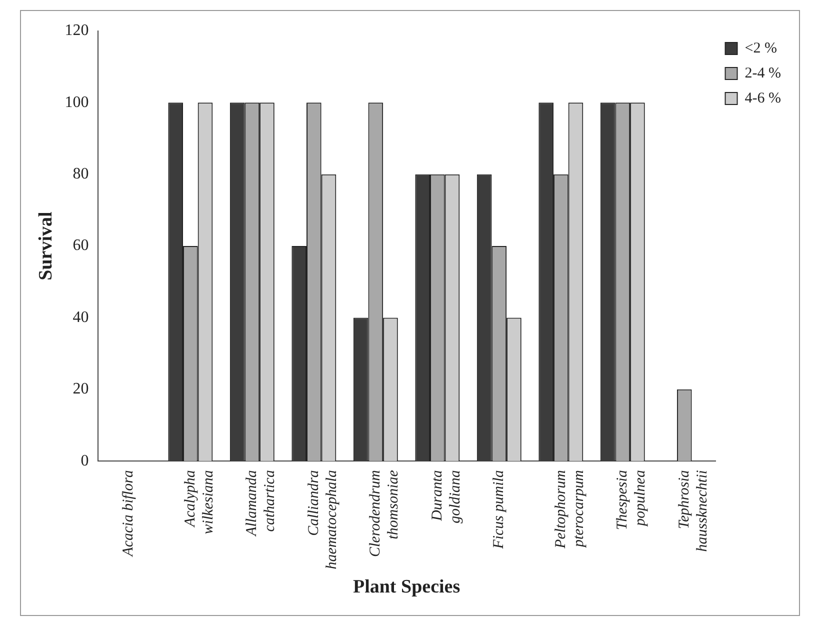 The image size is (819, 632). Describe the element at coordinates (763, 73) in the screenshot. I see `legend-label: 2-4 %` at that location.